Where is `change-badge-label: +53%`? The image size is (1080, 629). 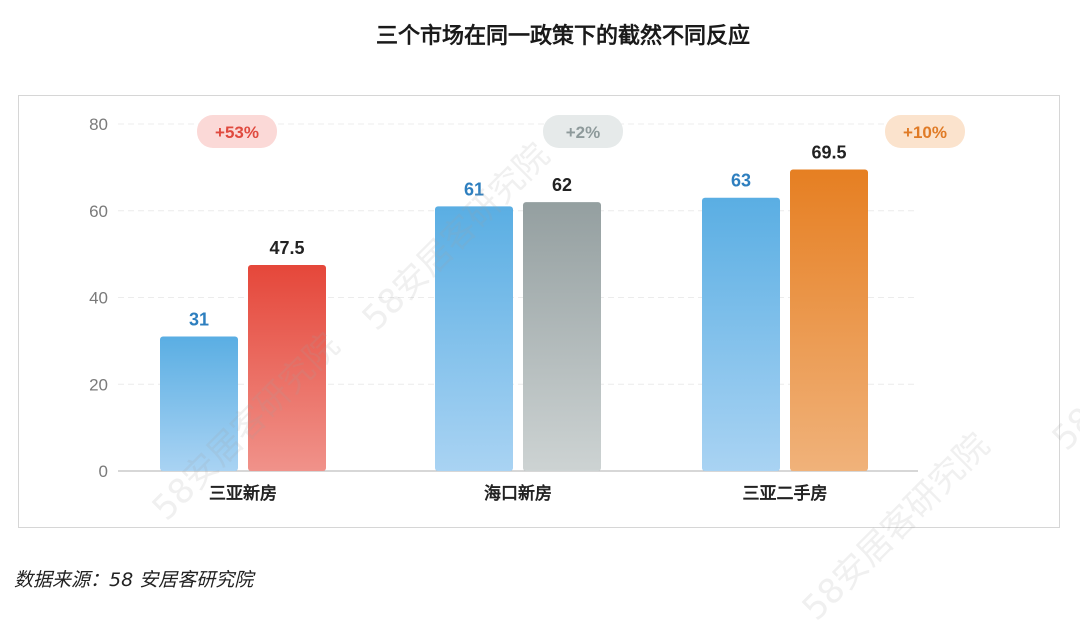
change-badge-label: +53% is located at coordinates (237, 132).